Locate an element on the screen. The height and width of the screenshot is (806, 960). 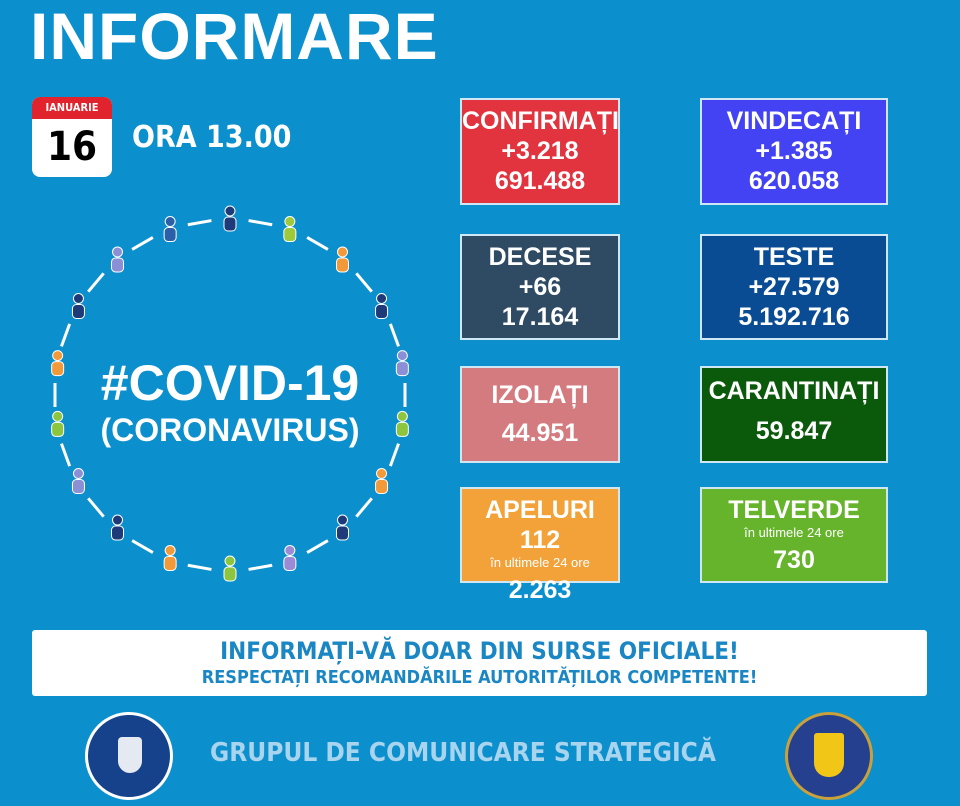
card-decese: DECESE +66 17.164 is located at coordinates (540, 287).